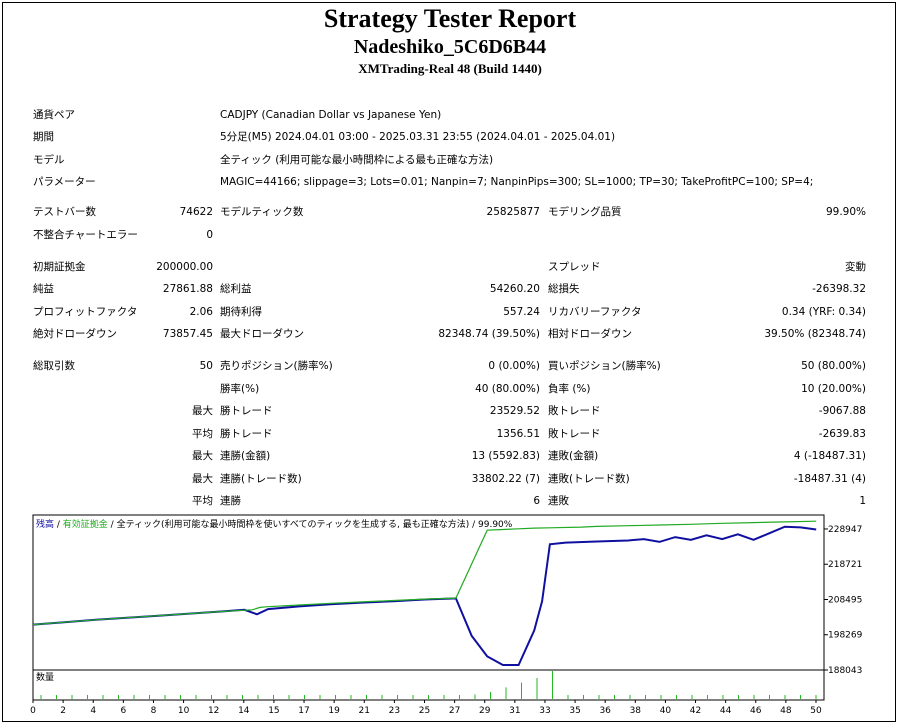 This screenshot has width=900, height=726. I want to click on legend-sep-2: /, so click(112, 525).